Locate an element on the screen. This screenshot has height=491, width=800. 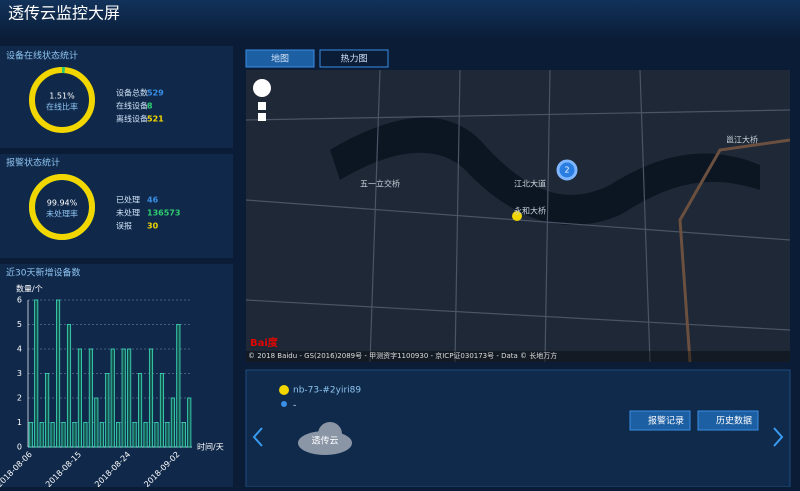
stat-label: 离线设备 is located at coordinates (132, 119).